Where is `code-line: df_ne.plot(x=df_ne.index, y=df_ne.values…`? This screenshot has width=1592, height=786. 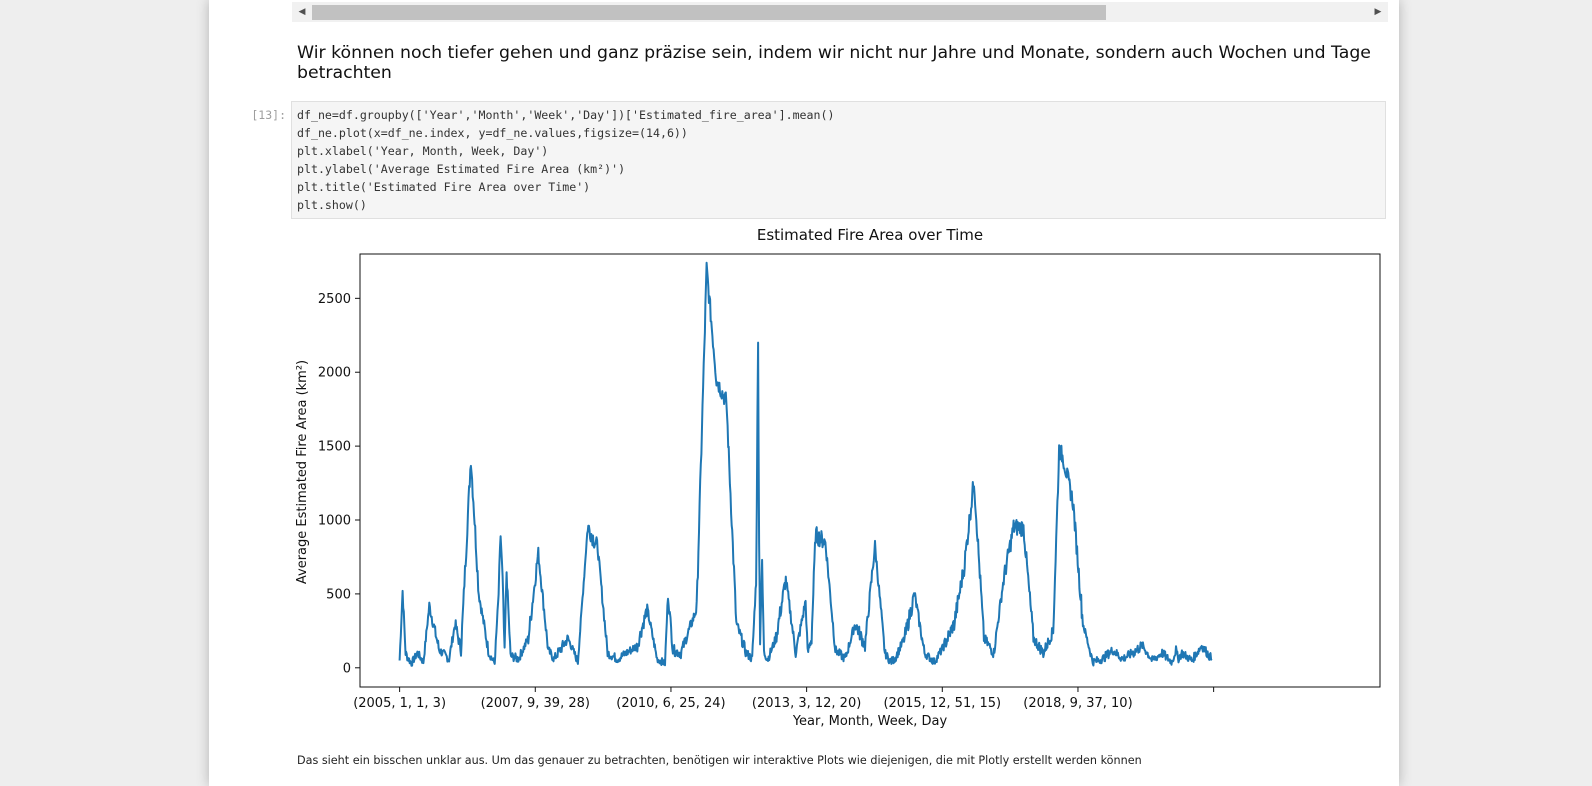 code-line: df_ne.plot(x=df_ne.index, y=df_ne.values… is located at coordinates (492, 133).